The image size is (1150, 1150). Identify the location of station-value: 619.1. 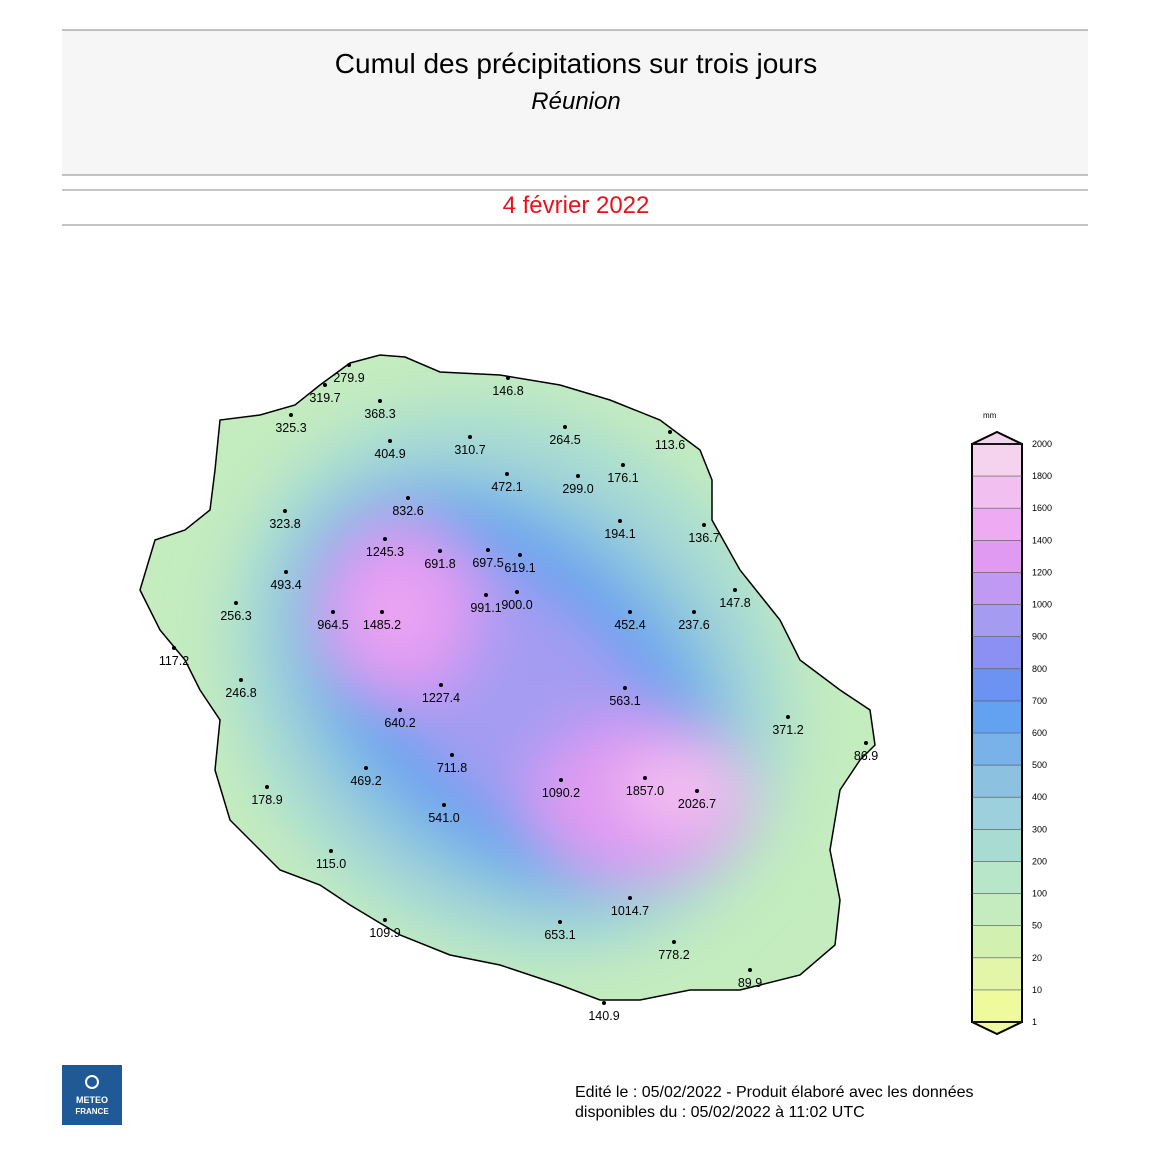
(519, 568).